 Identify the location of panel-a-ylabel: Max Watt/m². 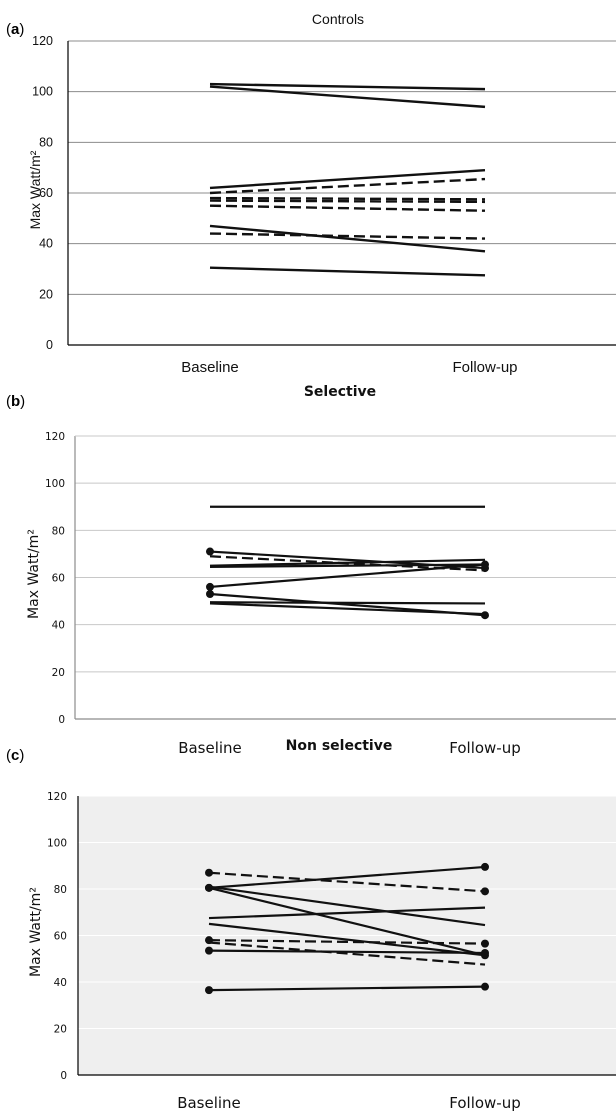
(35, 189).